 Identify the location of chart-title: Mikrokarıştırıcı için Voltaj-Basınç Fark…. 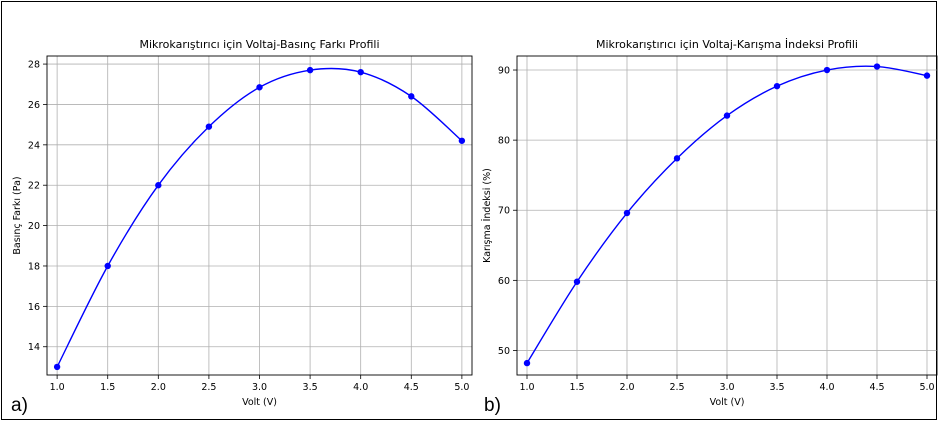
(259, 44).